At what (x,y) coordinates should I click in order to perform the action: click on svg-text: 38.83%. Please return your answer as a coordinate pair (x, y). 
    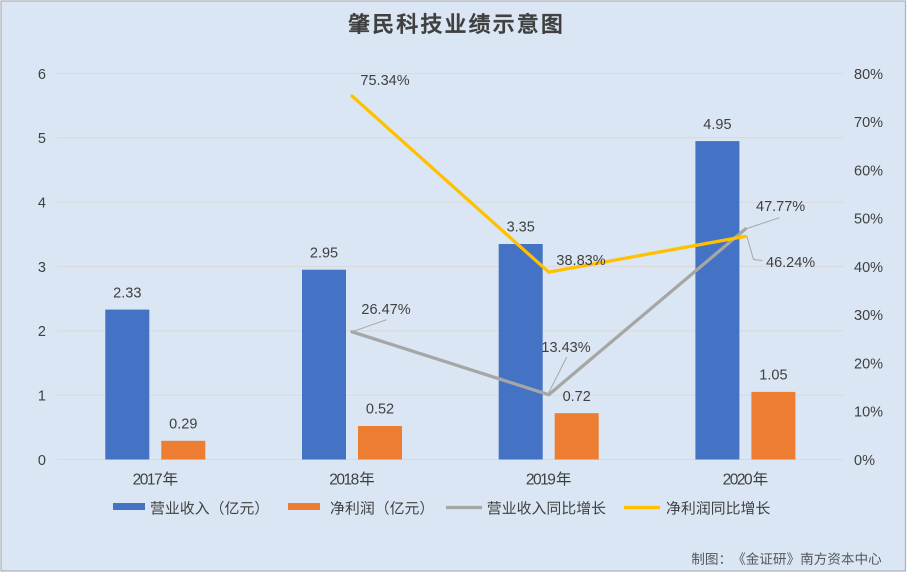
    Looking at the image, I should click on (580, 261).